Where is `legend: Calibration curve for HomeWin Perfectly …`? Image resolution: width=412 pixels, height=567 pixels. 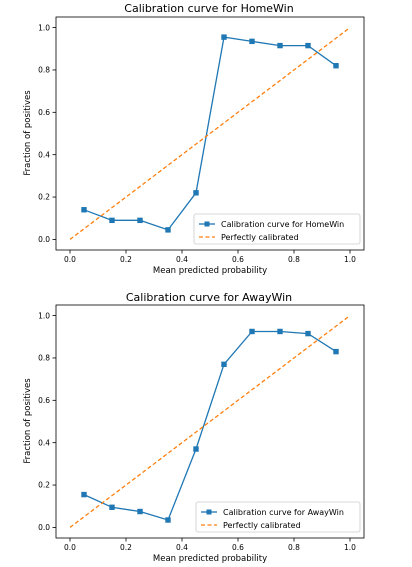 legend: Calibration curve for HomeWin Perfectly … is located at coordinates (277, 229).